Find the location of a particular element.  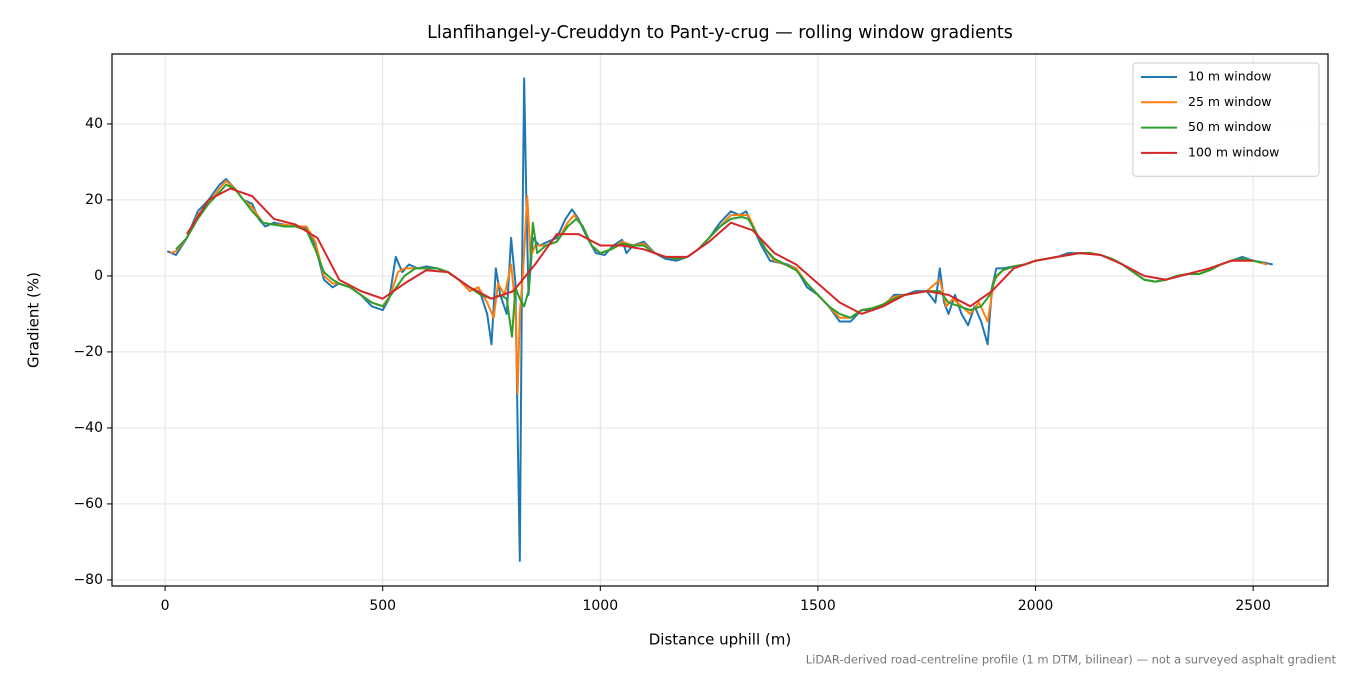

legend-box is located at coordinates (1226, 119).